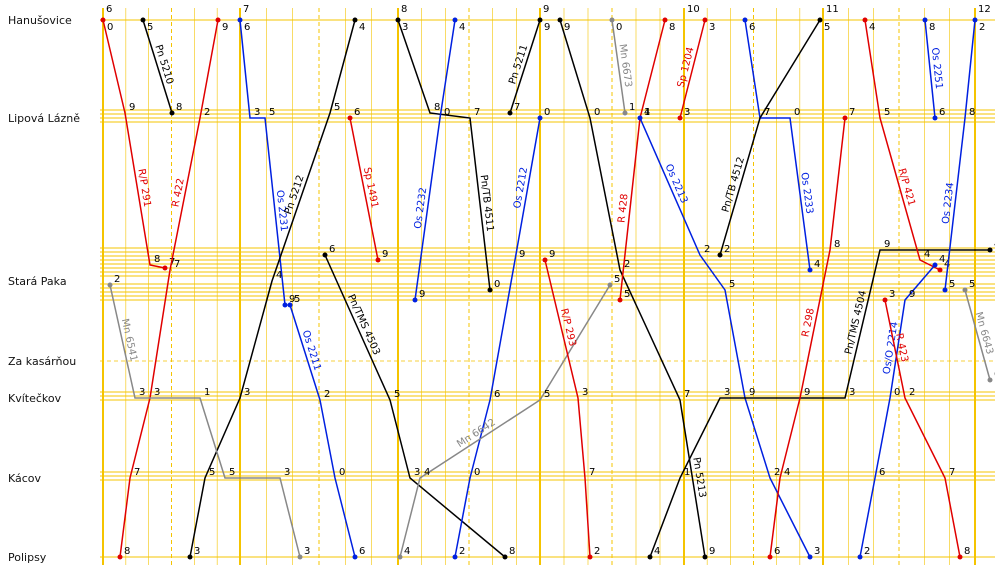 This screenshot has width=995, height=576. Describe the element at coordinates (623, 208) in the screenshot. I see `train-name: R 428` at that location.